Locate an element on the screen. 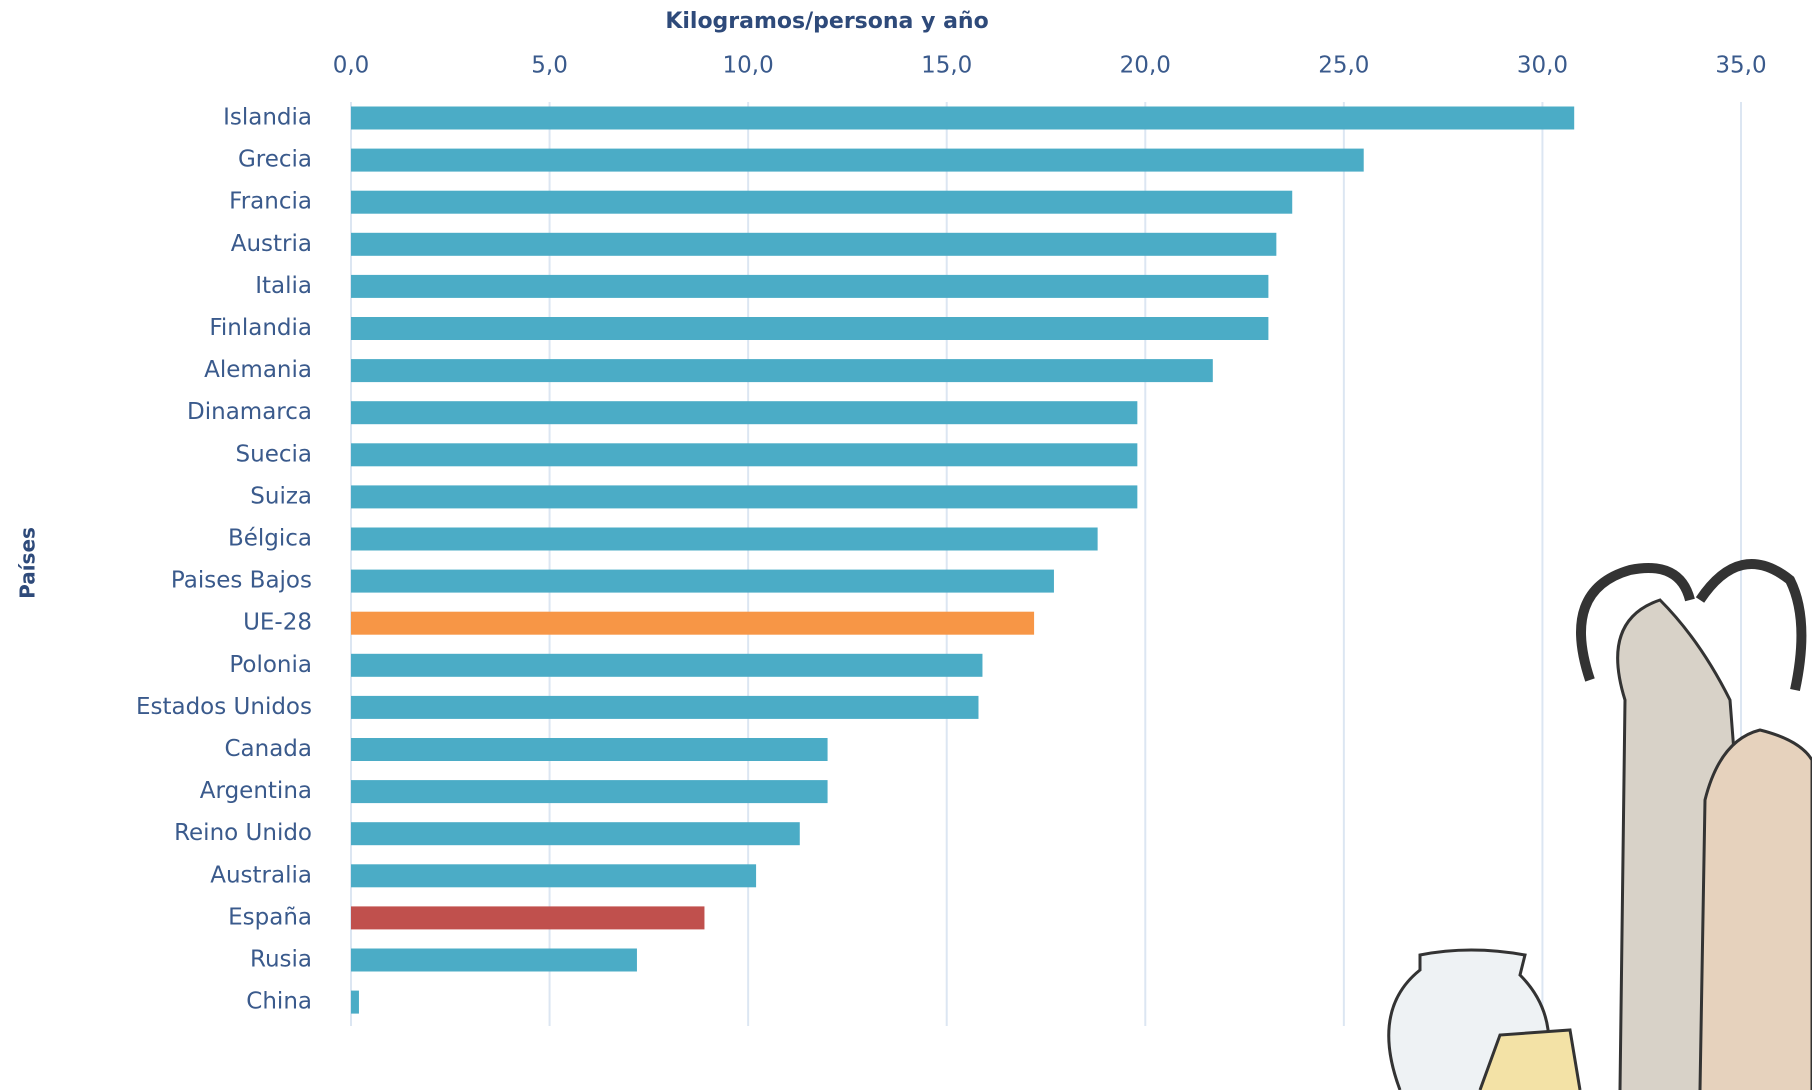 The width and height of the screenshot is (1812, 1090). illustration is located at coordinates (1599, 824).